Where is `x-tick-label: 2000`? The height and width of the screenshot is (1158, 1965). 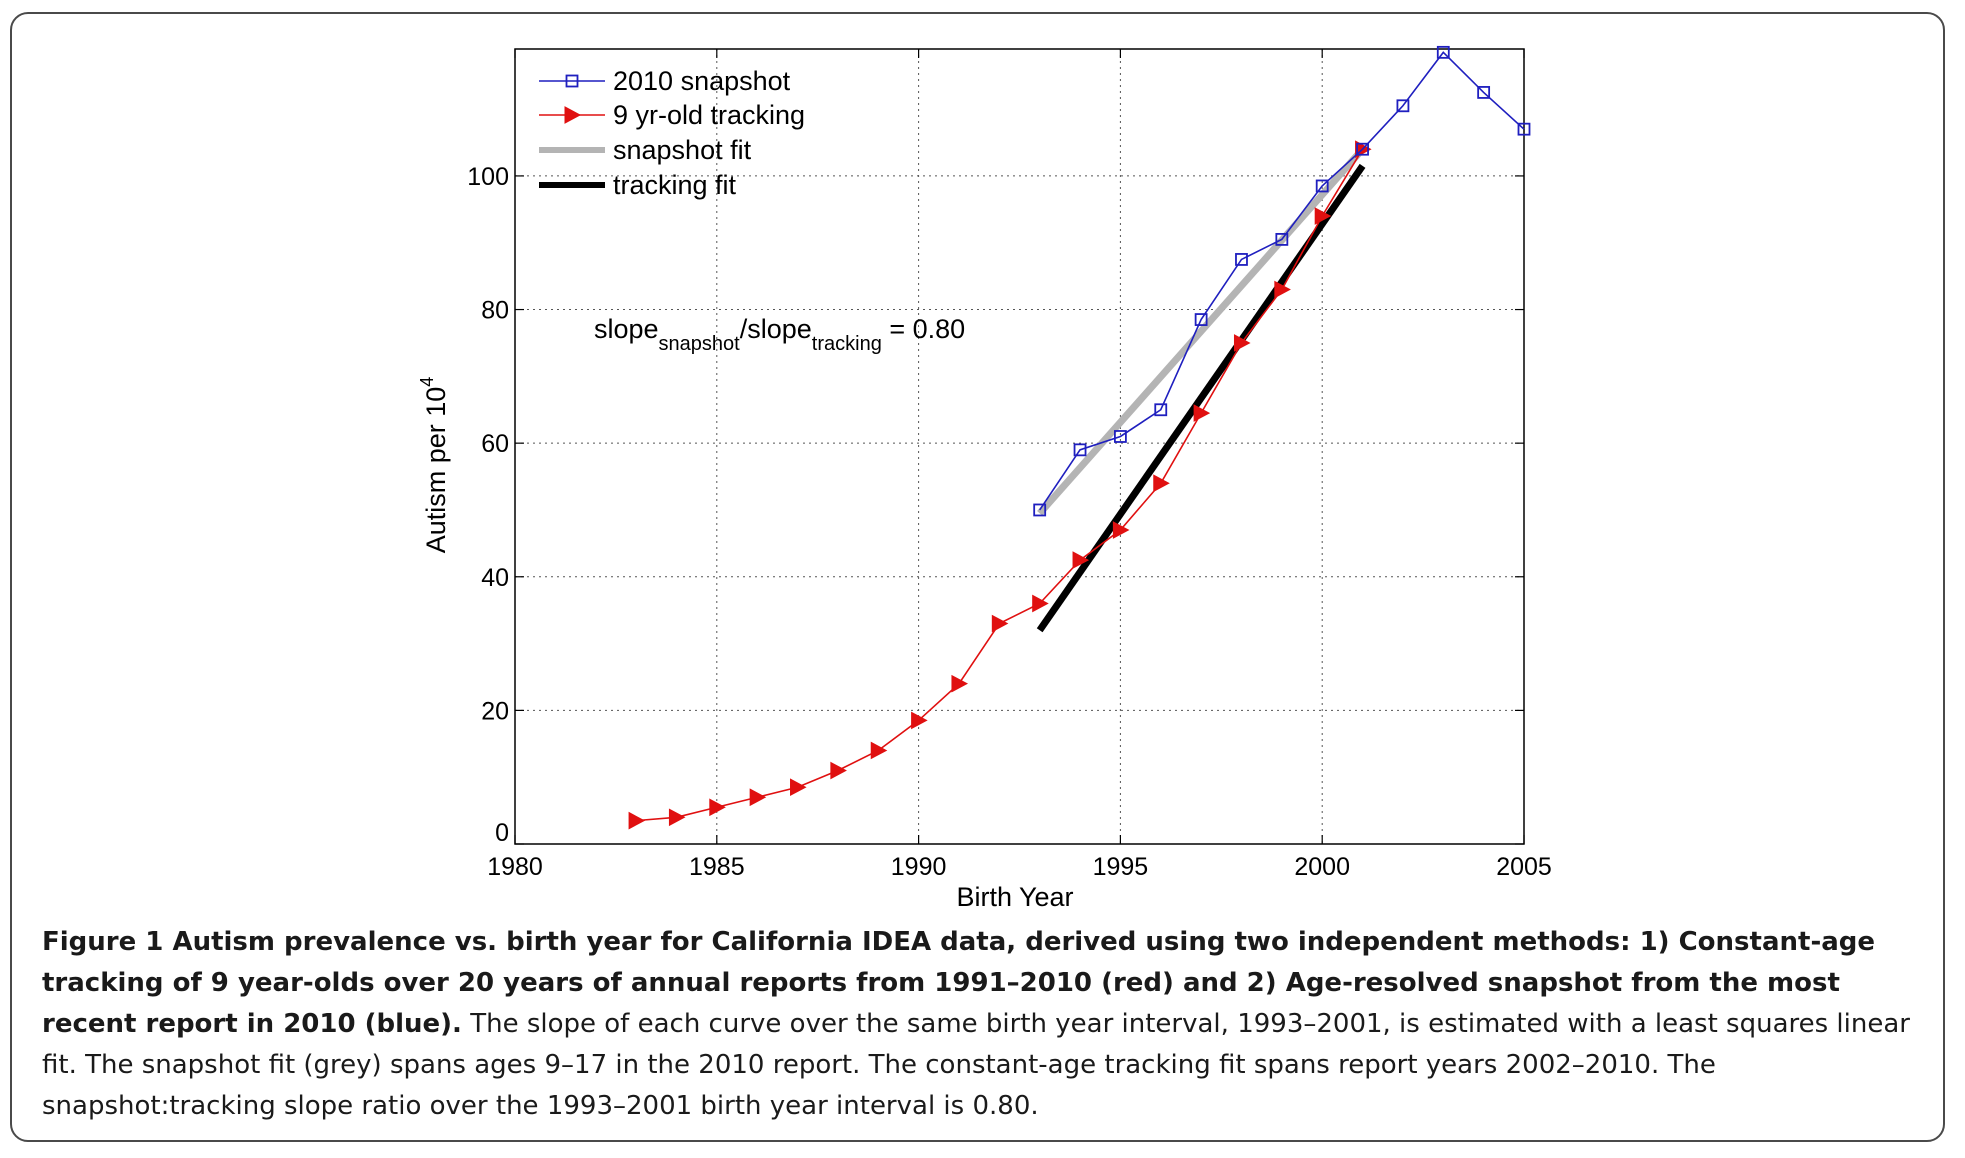 x-tick-label: 2000 is located at coordinates (1322, 867).